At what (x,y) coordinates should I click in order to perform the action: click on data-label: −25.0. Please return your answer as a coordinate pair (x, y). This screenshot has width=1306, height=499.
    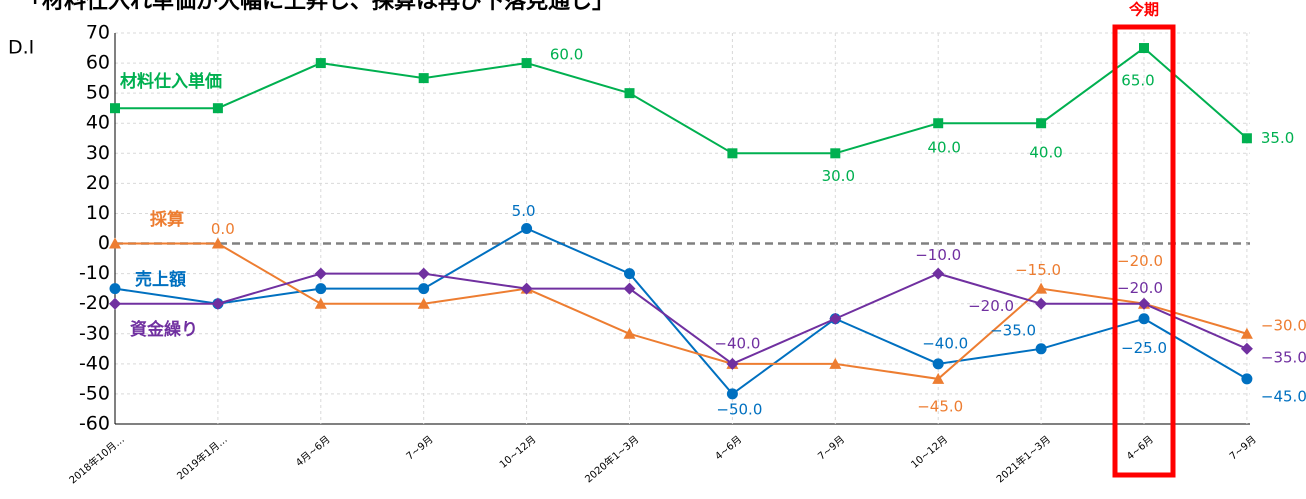
    Looking at the image, I should click on (1144, 348).